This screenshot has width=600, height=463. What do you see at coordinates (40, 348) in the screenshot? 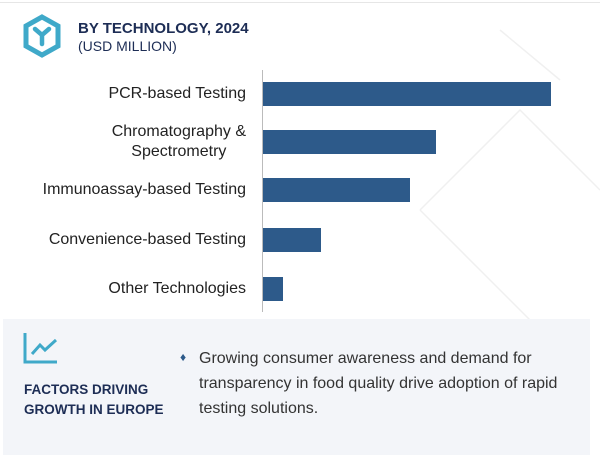
I see `growth-chart-icon` at bounding box center [40, 348].